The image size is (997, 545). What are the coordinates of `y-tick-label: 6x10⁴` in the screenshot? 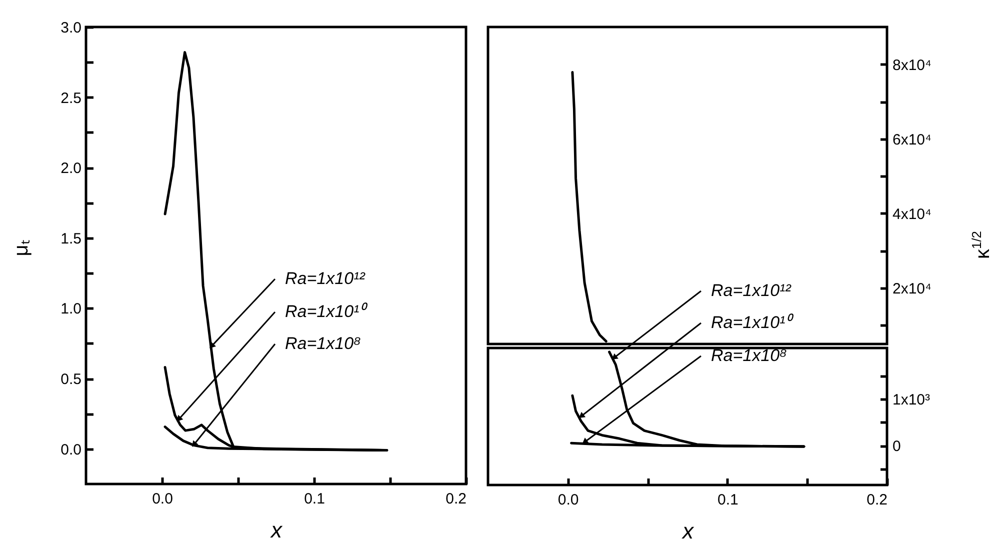 It's located at (912, 139).